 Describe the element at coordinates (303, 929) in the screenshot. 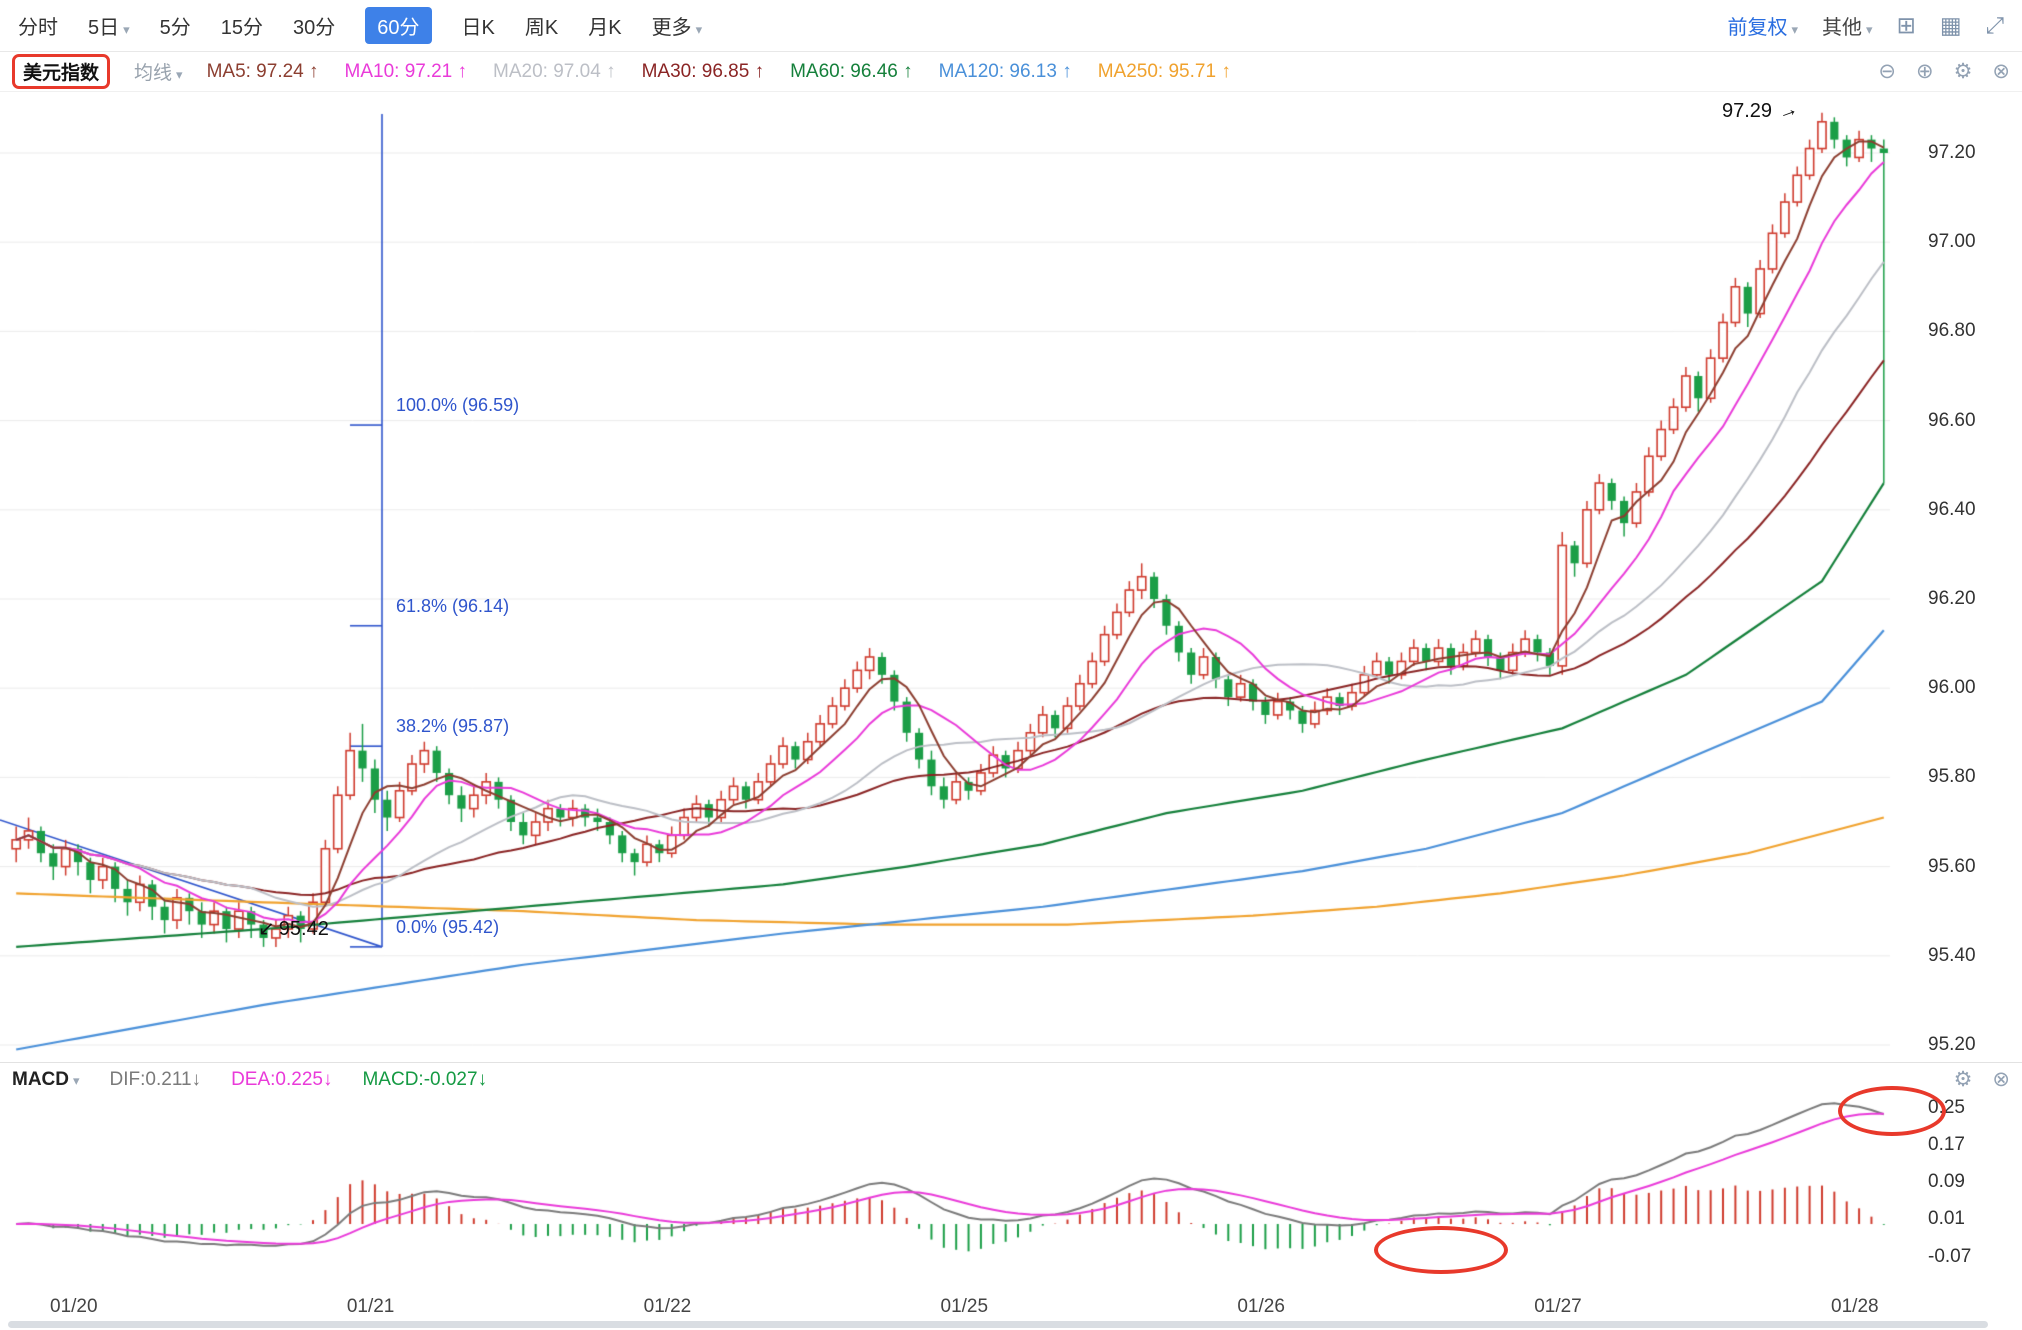

I see `low-price-label: 95.42` at that location.